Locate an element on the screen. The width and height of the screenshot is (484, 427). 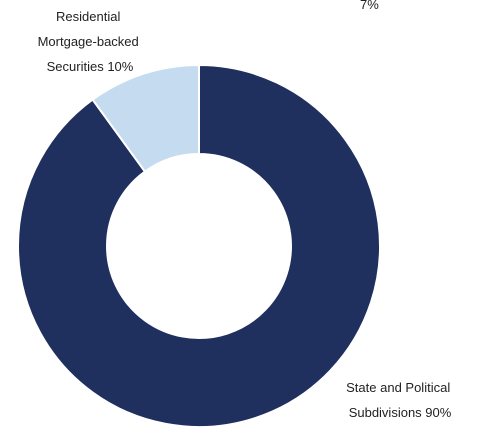
partial-top-label: 7% is located at coordinates (369, 6).